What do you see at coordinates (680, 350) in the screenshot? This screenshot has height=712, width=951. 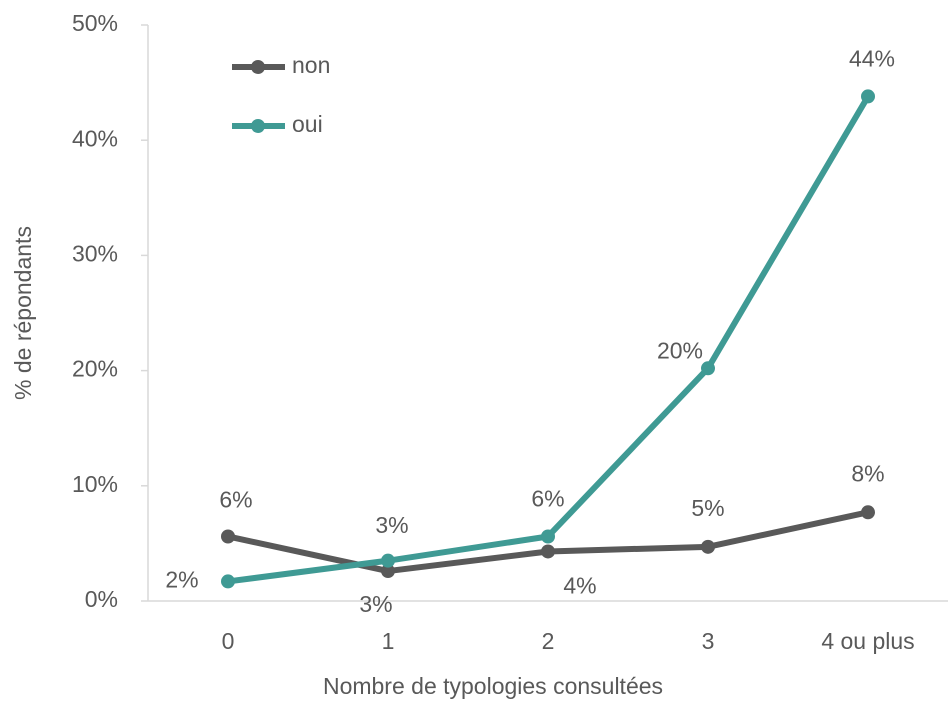 I see `data-label: 20%` at bounding box center [680, 350].